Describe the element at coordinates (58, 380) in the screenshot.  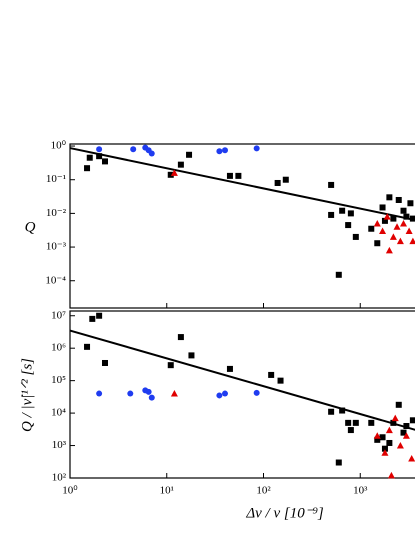
I see `y-tick-label: 10⁵` at that location.